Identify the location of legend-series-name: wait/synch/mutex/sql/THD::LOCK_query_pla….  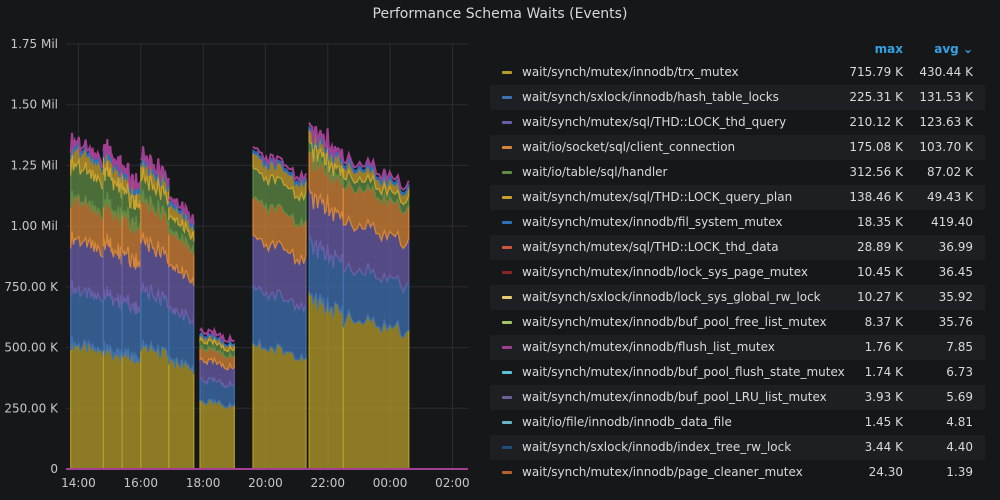
(657, 197).